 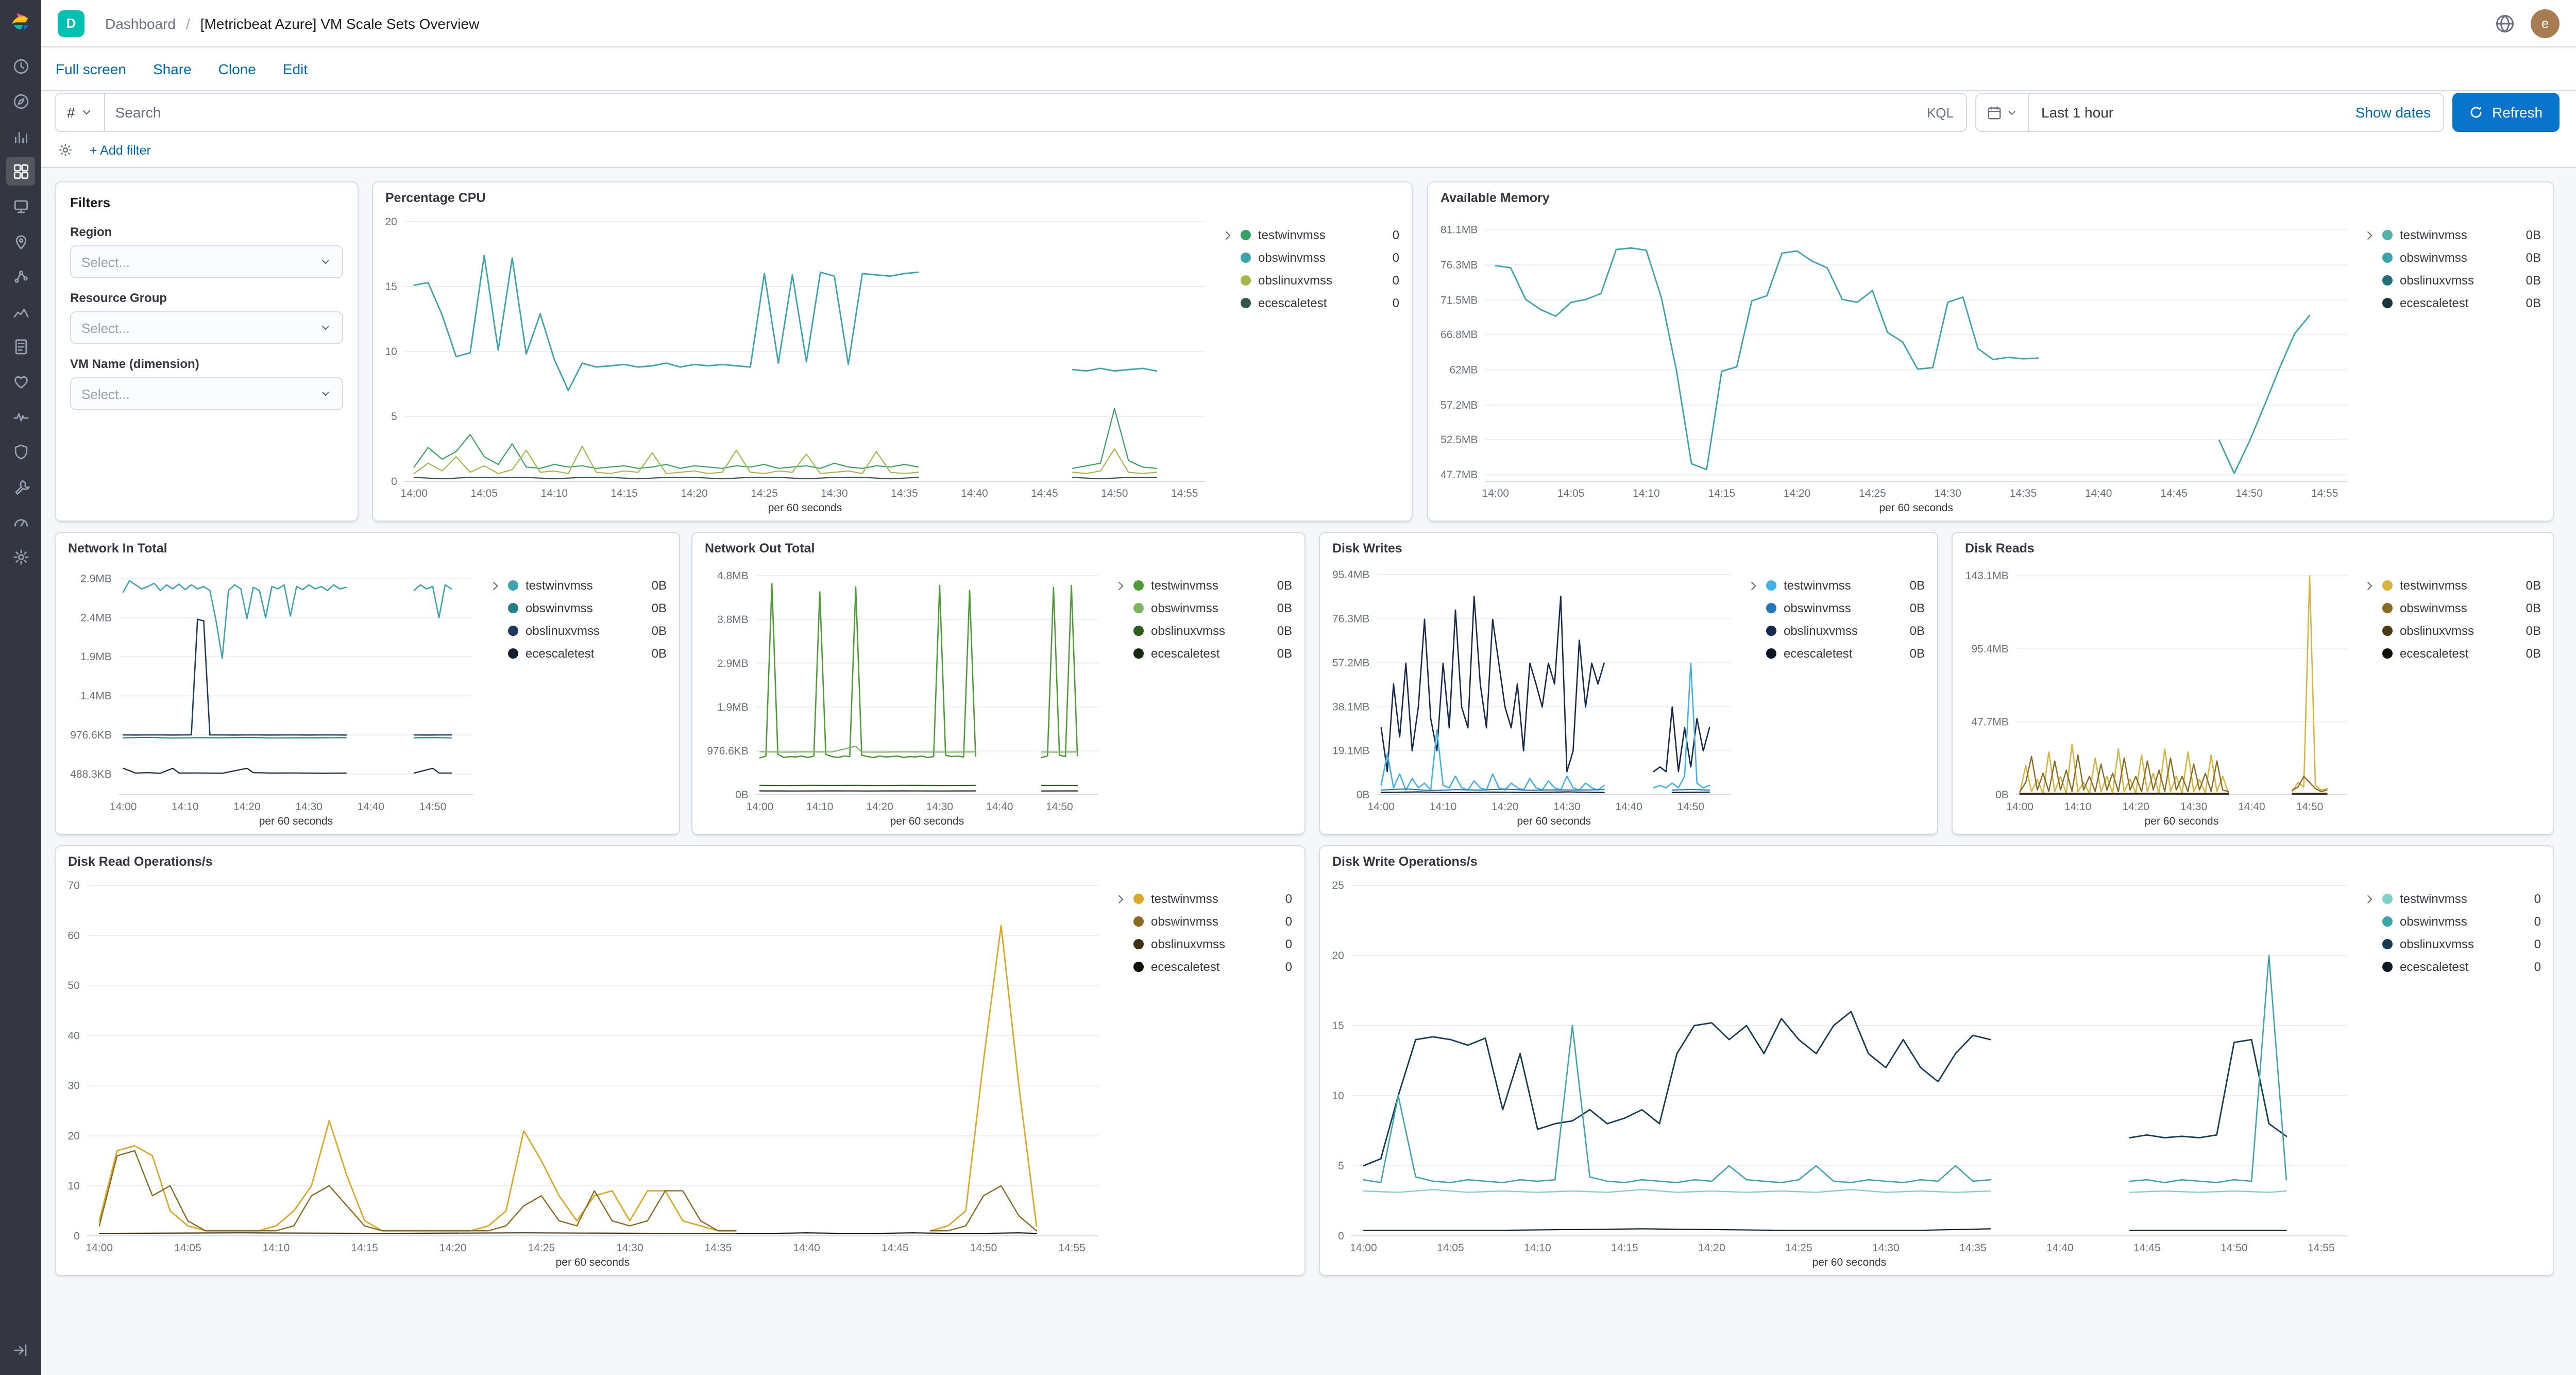 I want to click on calendar-menu-button, so click(x=2002, y=112).